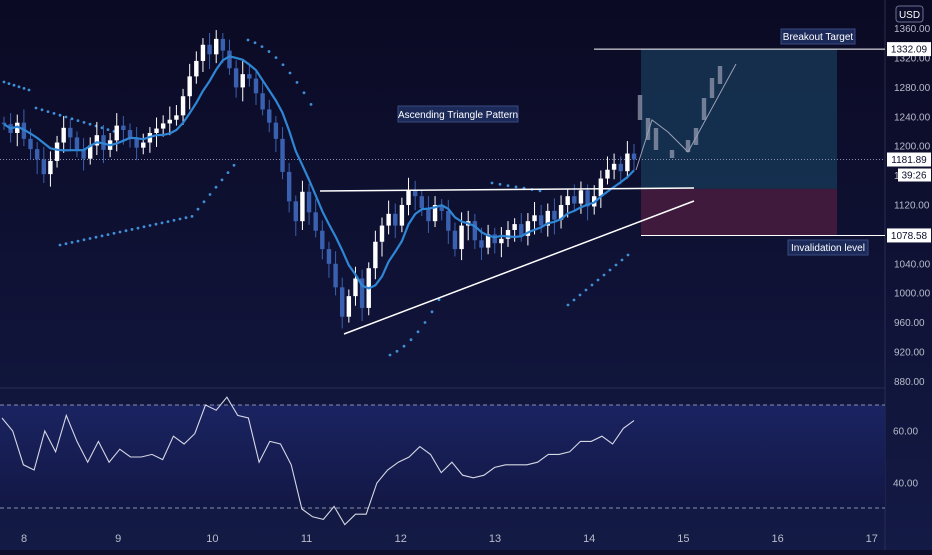 The image size is (932, 555). Describe the element at coordinates (212, 539) in the screenshot. I see `date-tick-label: 10` at that location.